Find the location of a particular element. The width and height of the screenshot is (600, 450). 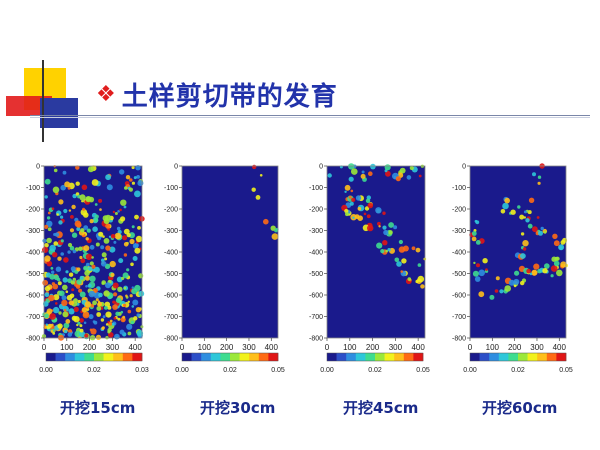

x-tick-label: 100 is located at coordinates (205, 347).